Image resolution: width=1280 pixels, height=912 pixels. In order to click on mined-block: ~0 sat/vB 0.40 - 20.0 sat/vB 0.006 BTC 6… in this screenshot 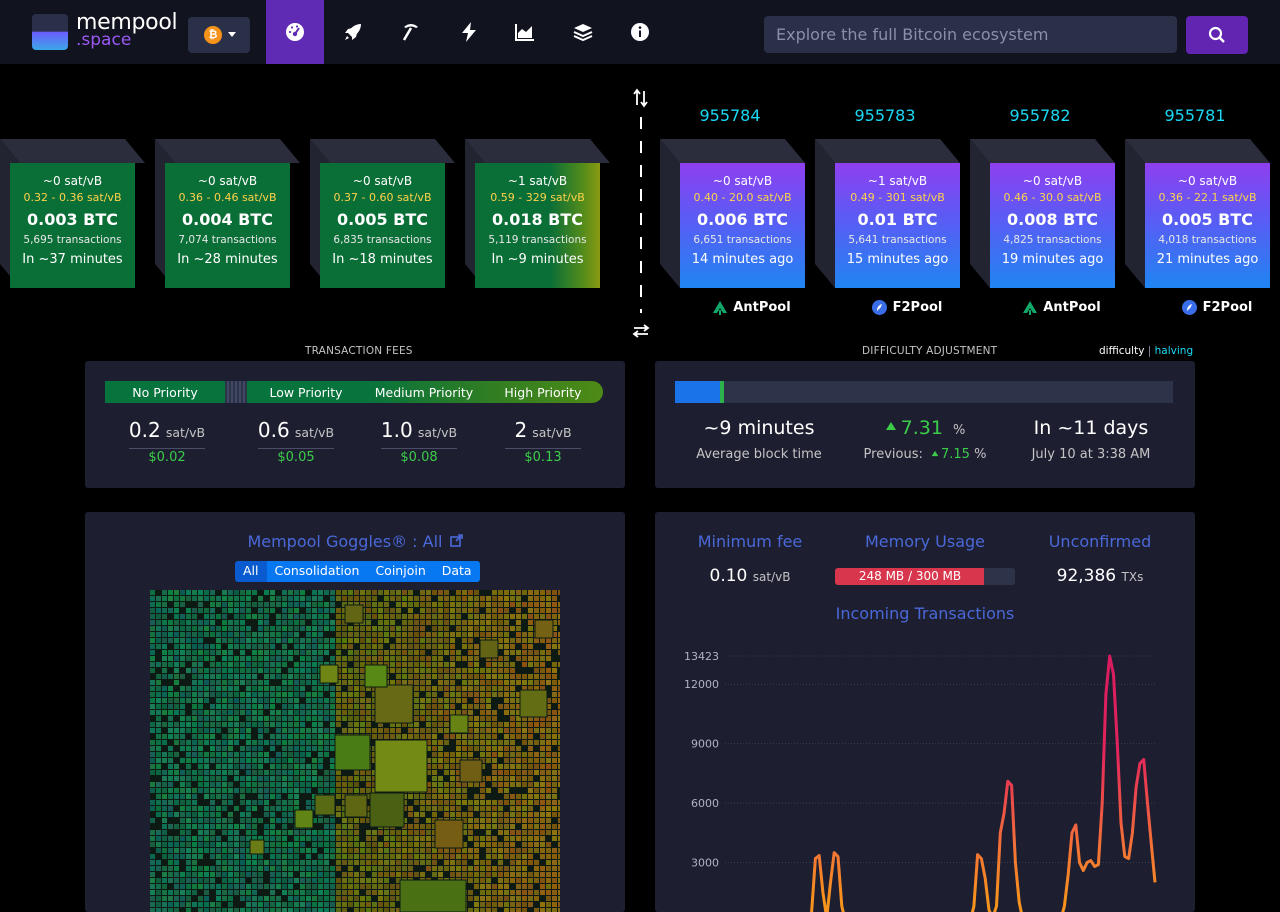, I will do `click(732, 213)`.